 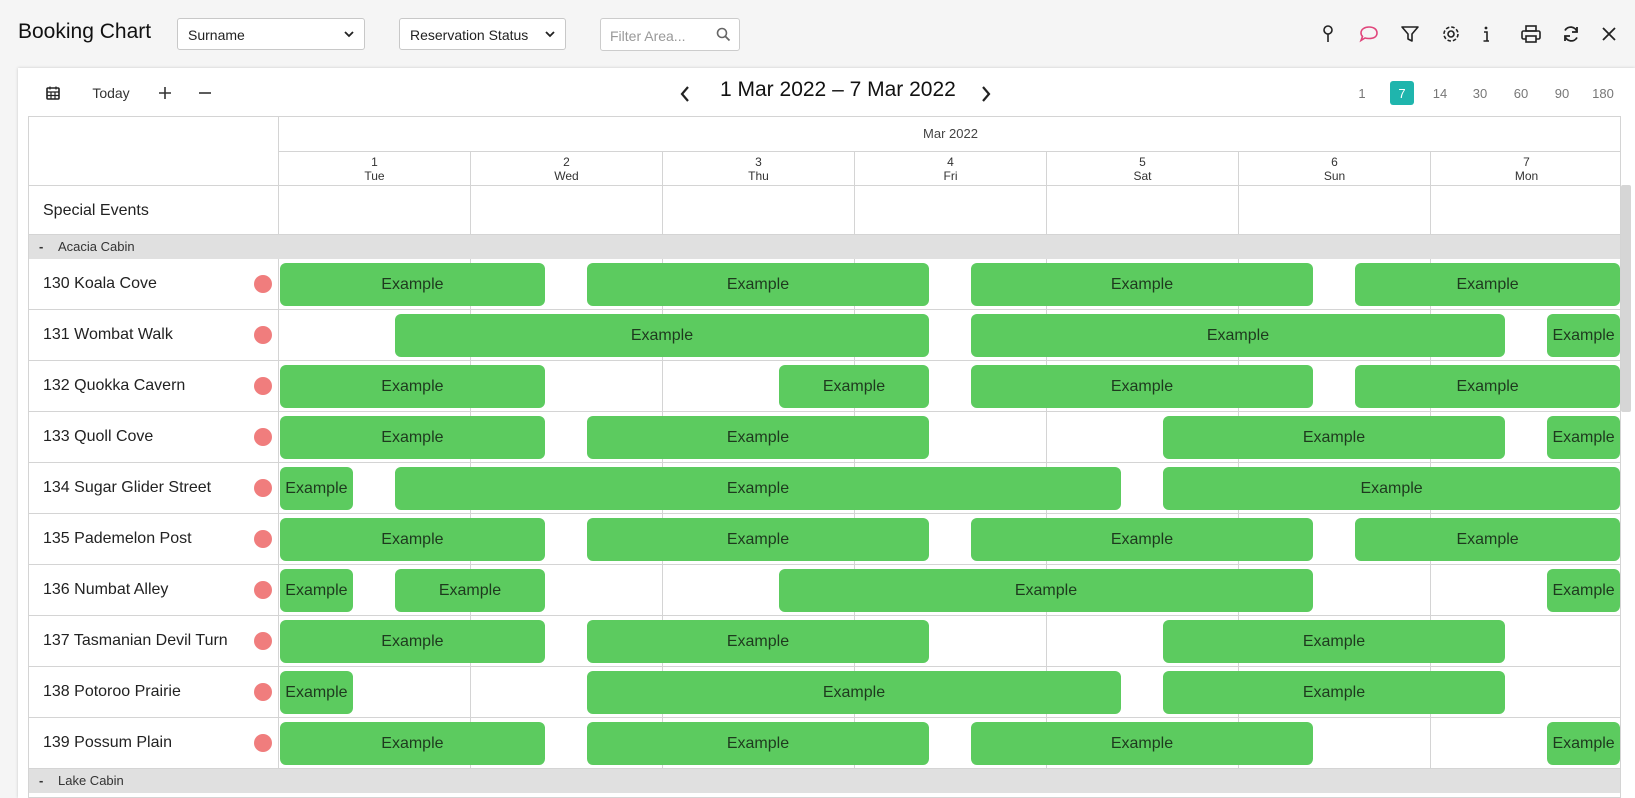 I want to click on room-label: 130 Koala Cove, so click(x=153, y=284).